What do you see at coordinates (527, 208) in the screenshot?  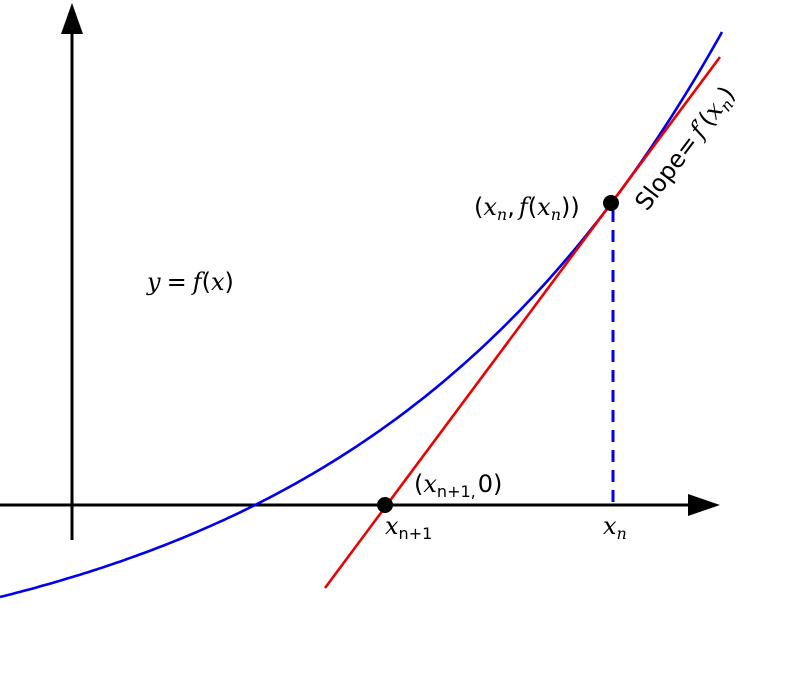 I see `point-xn-label: (xn, f(xn))` at bounding box center [527, 208].